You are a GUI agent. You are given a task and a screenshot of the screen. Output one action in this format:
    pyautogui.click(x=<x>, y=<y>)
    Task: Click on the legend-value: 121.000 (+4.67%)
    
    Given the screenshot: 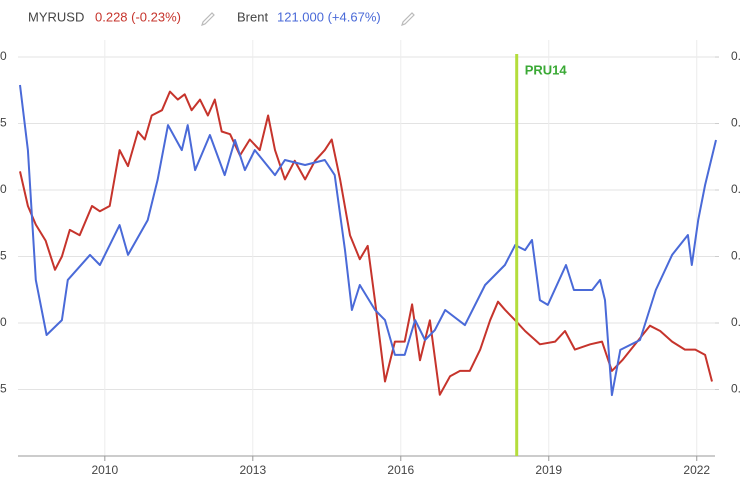 What is the action you would take?
    pyautogui.click(x=329, y=16)
    